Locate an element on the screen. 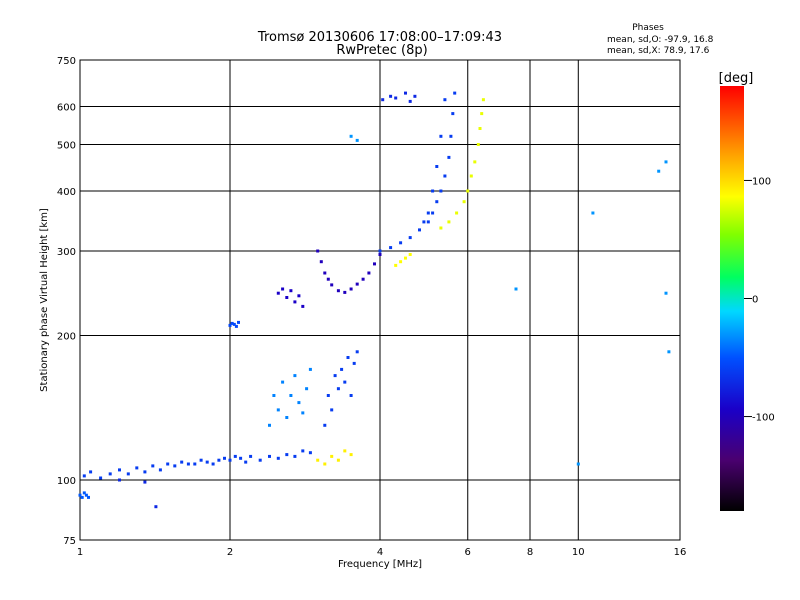 The image size is (800, 600). x-tick-label: 16 is located at coordinates (680, 552).